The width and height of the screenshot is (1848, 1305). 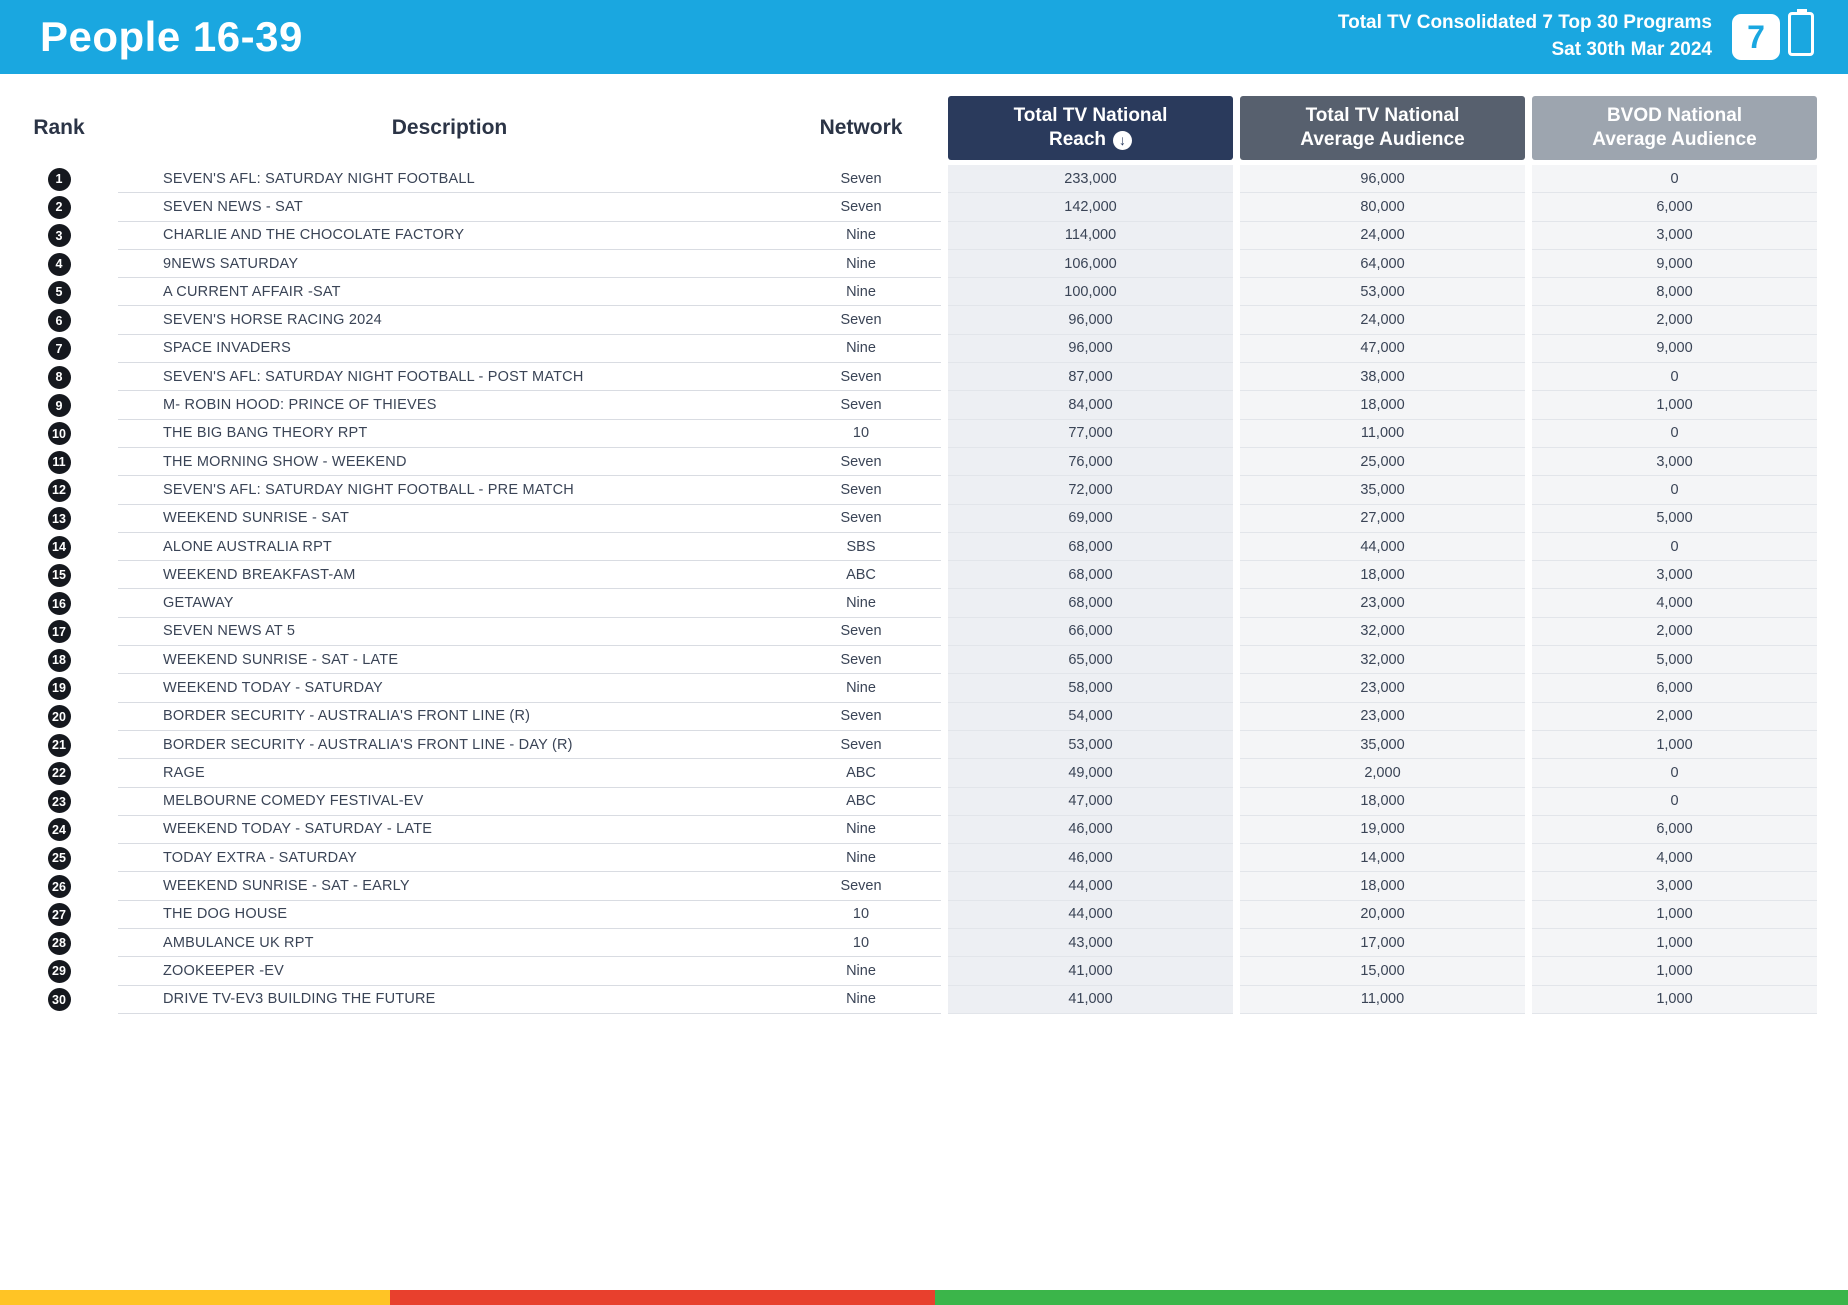 What do you see at coordinates (1090, 179) in the screenshot?
I see `reach-cell: 233,000` at bounding box center [1090, 179].